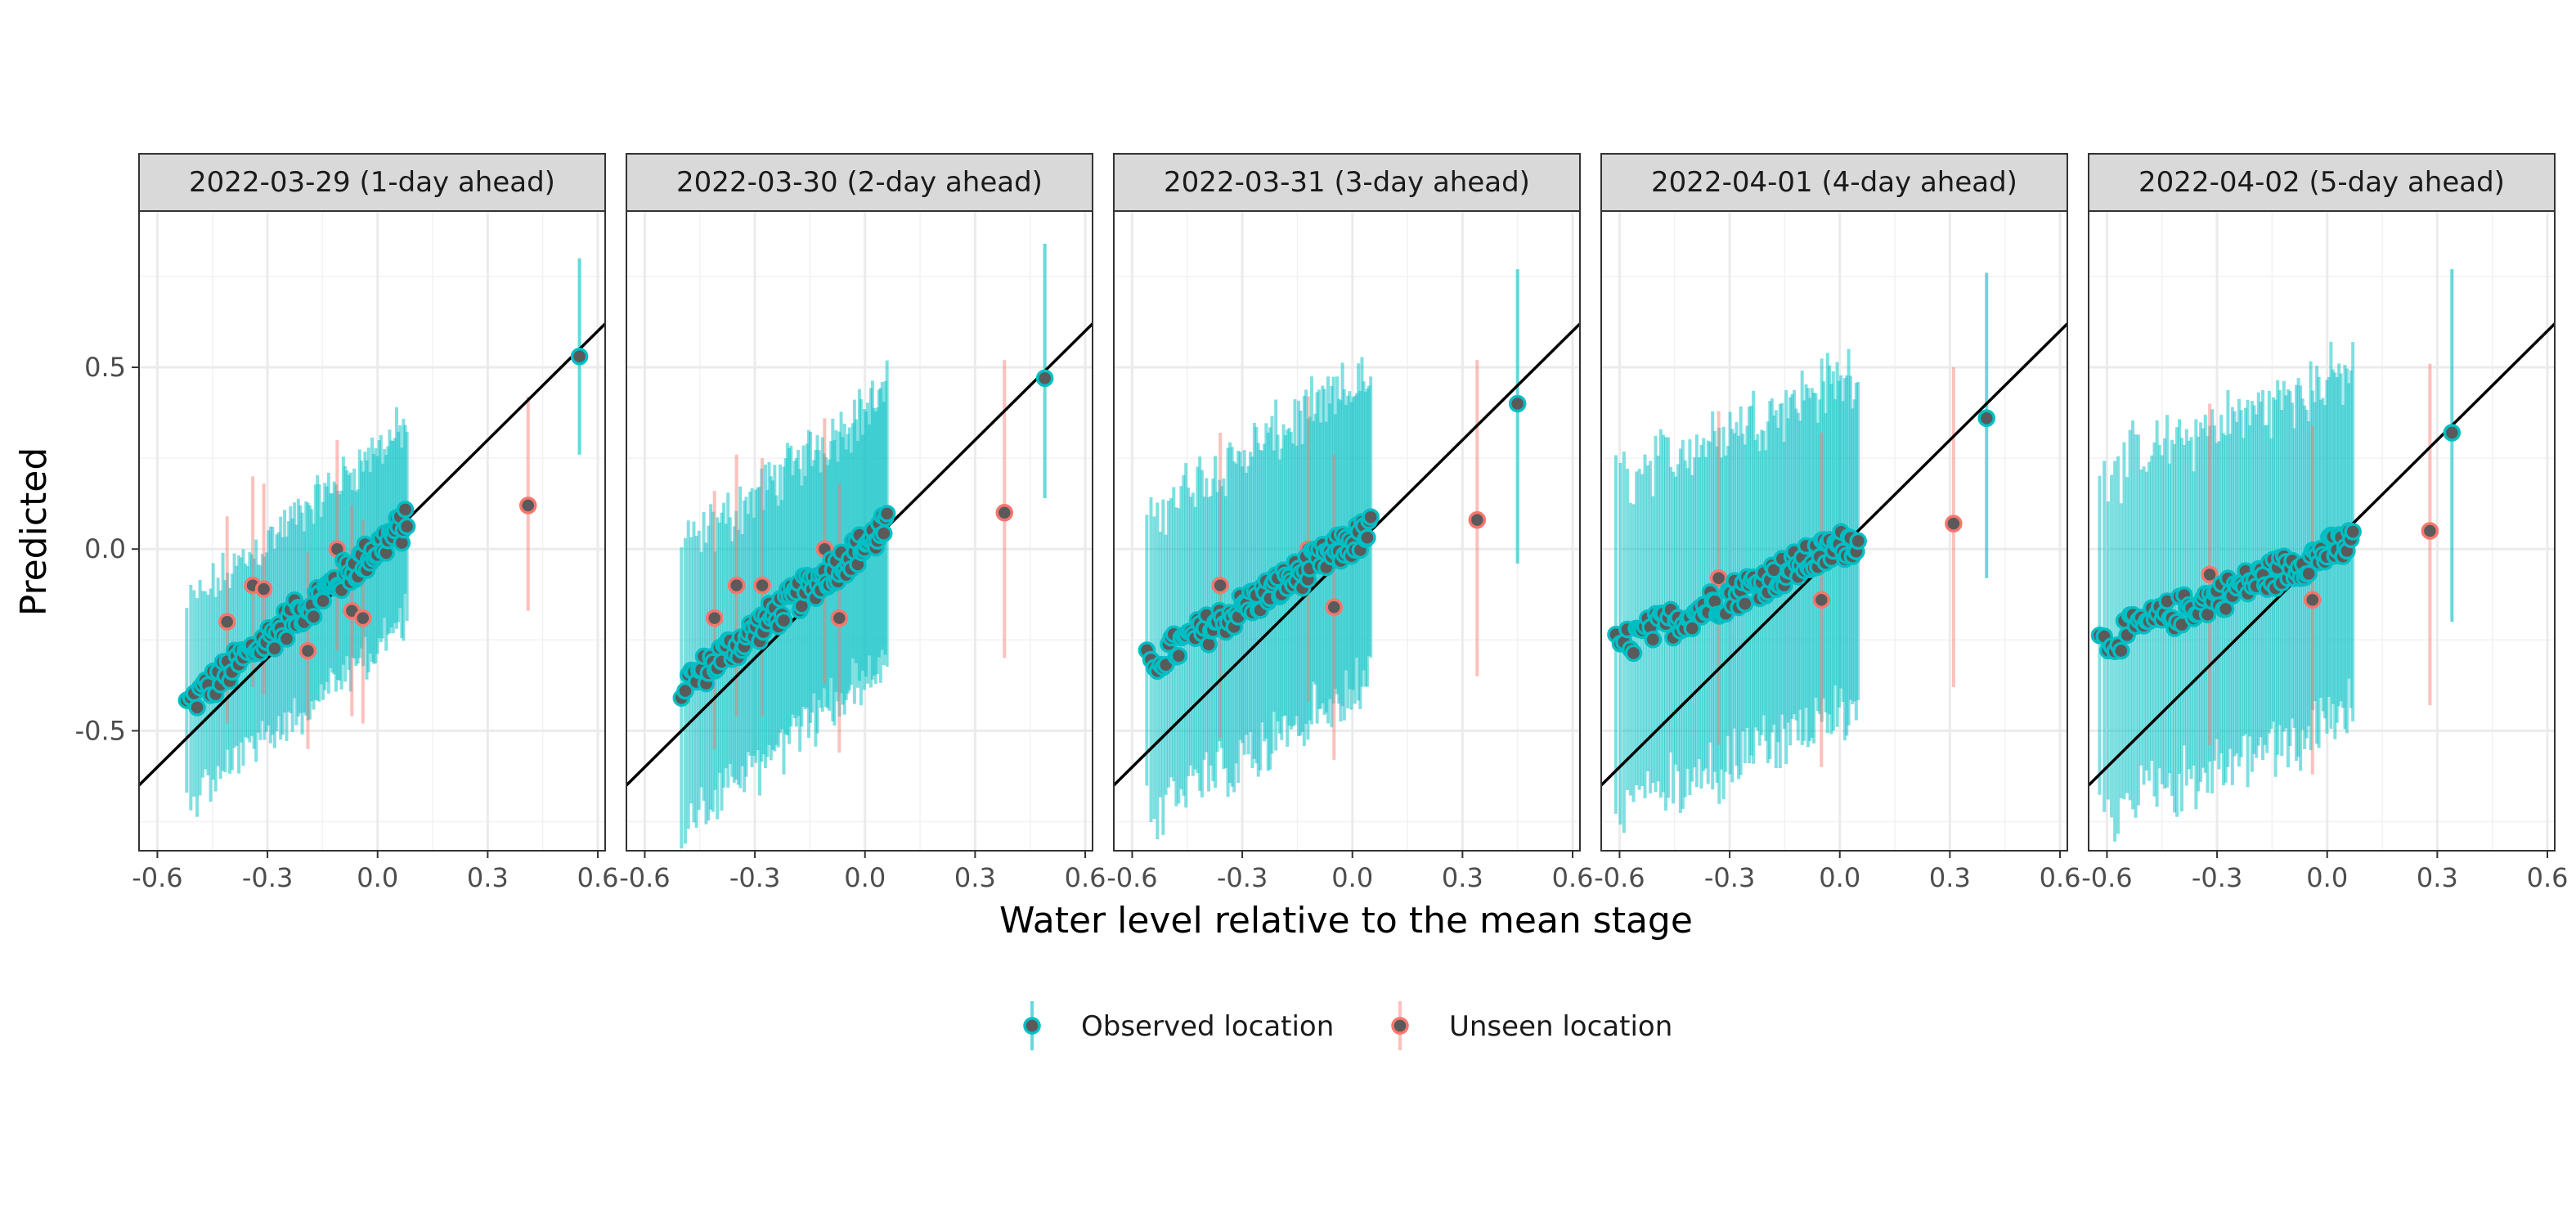  I want to click on facet-strip-title: 2022-03-30 (2-day ahead), so click(860, 182).